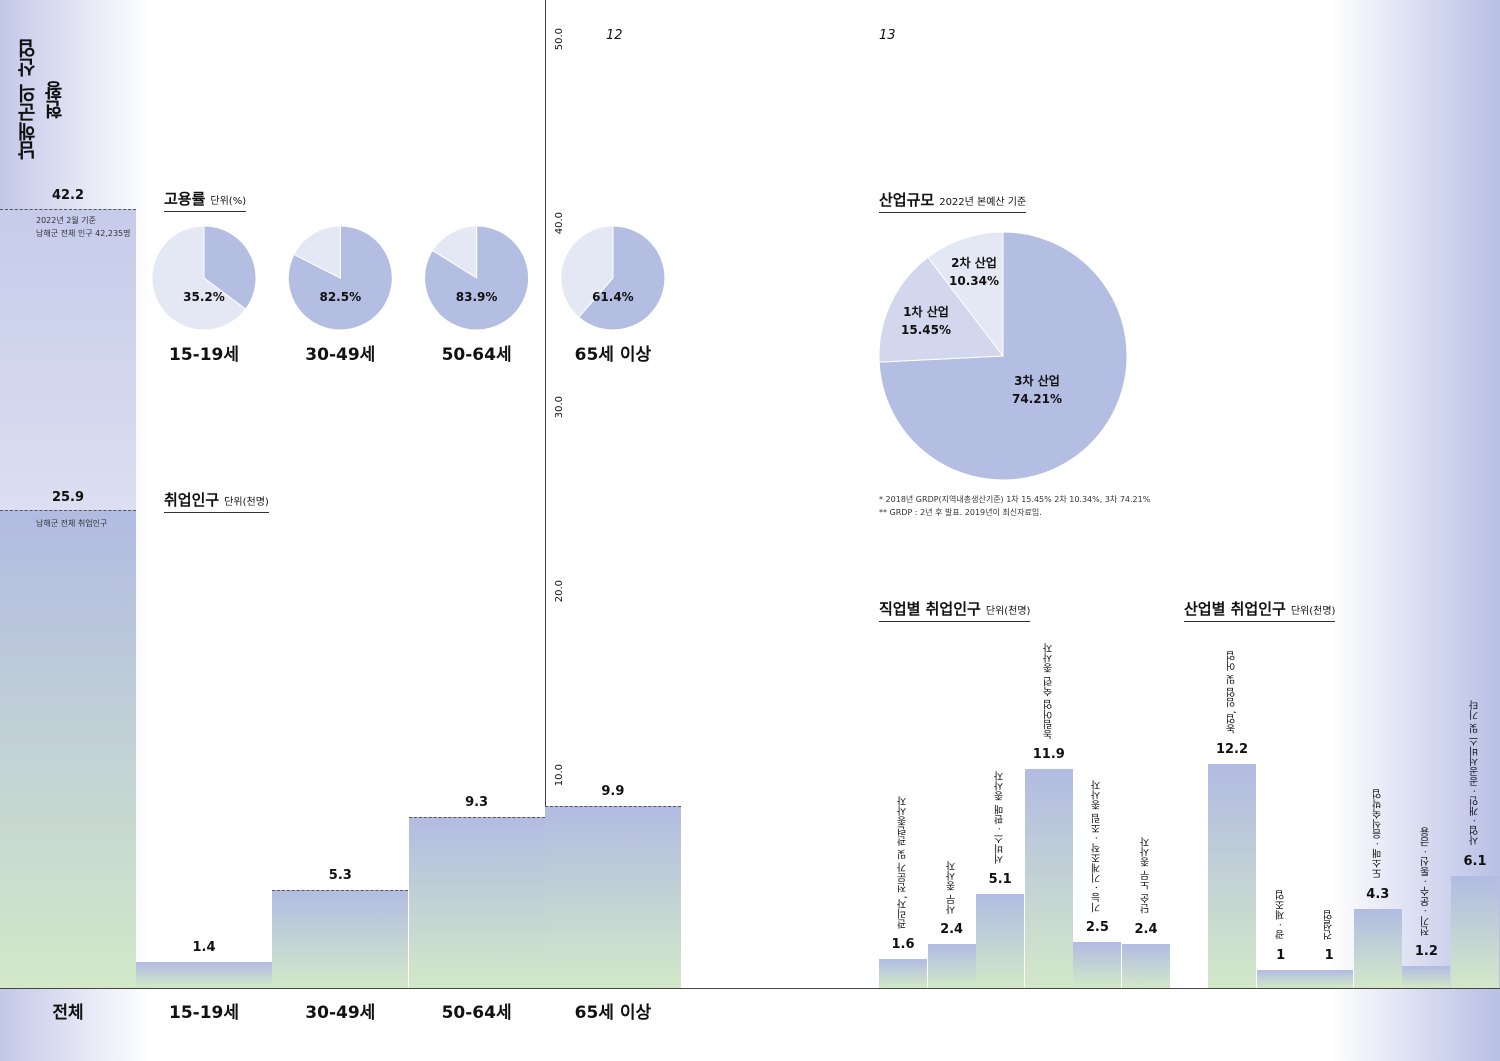  Describe the element at coordinates (68, 510) in the screenshot. I see `employed-line` at that location.